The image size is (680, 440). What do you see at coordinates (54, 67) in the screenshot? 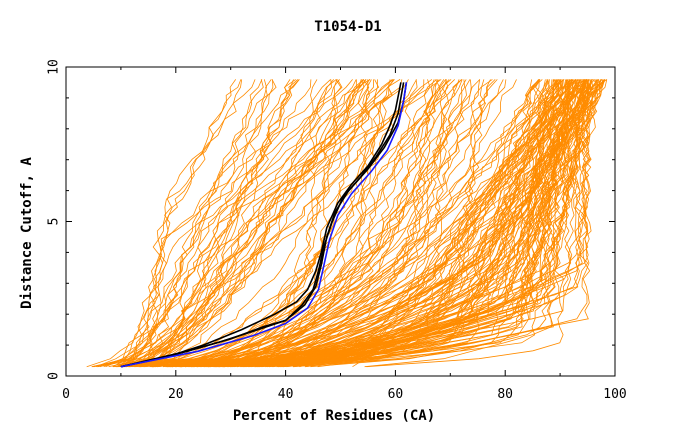
I see `y-tick-label: 10` at bounding box center [54, 67].